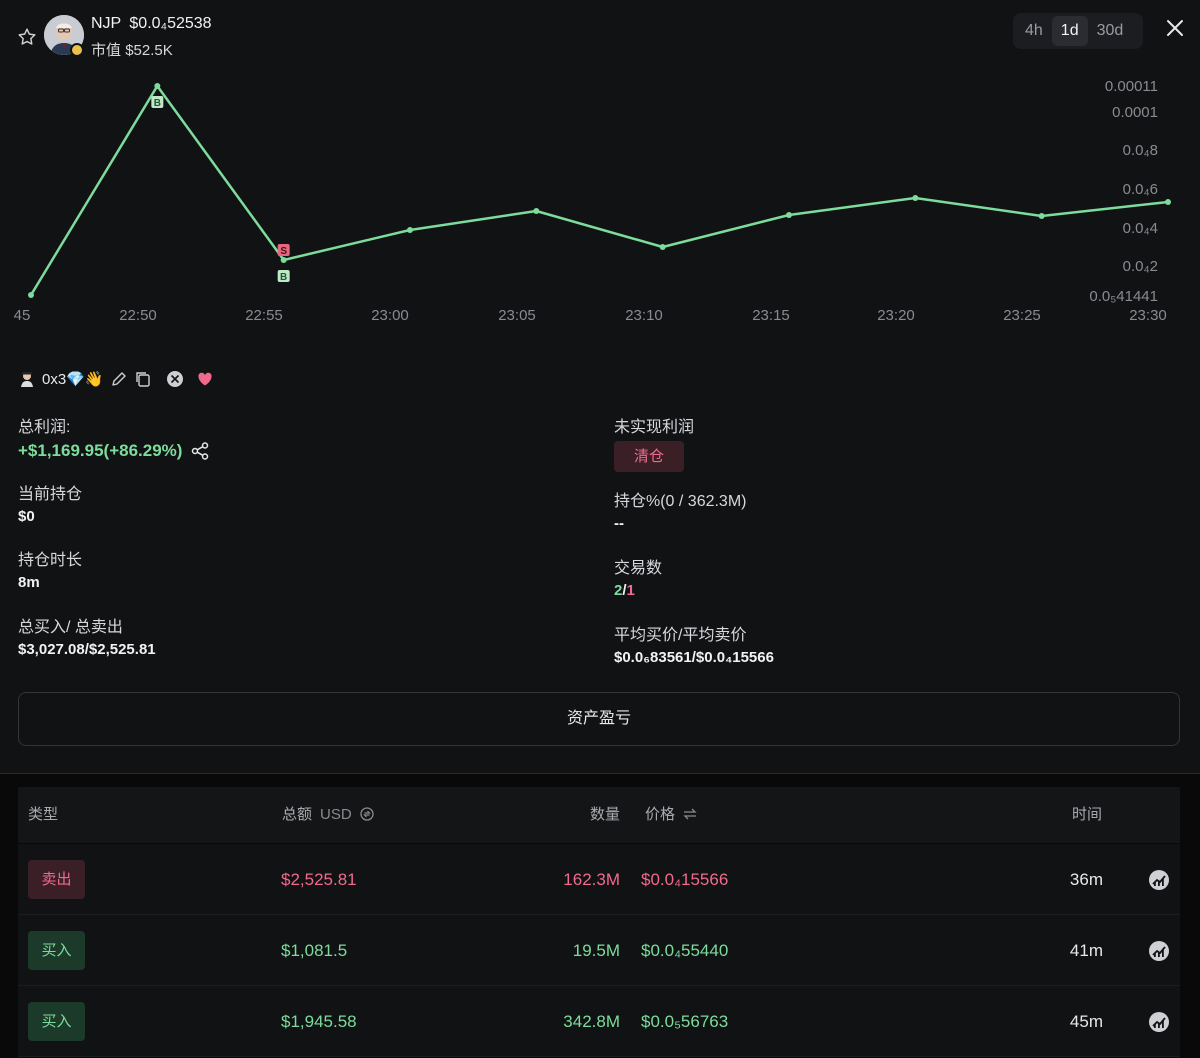  I want to click on header-amount-unit: USD, so click(336, 814).